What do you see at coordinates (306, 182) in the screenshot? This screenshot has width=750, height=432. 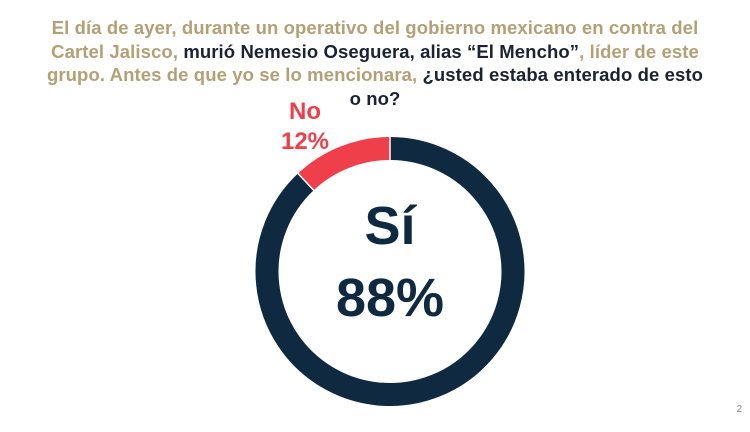 I see `segment-separator` at bounding box center [306, 182].